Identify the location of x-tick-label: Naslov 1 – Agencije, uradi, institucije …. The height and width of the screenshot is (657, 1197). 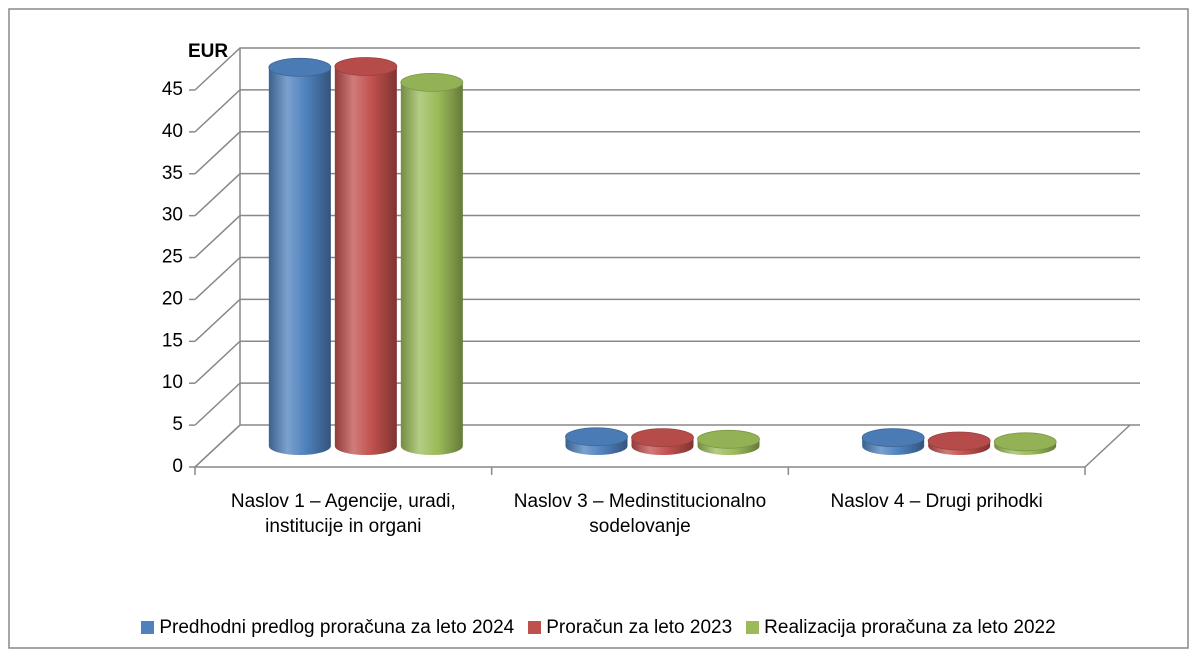
(343, 514).